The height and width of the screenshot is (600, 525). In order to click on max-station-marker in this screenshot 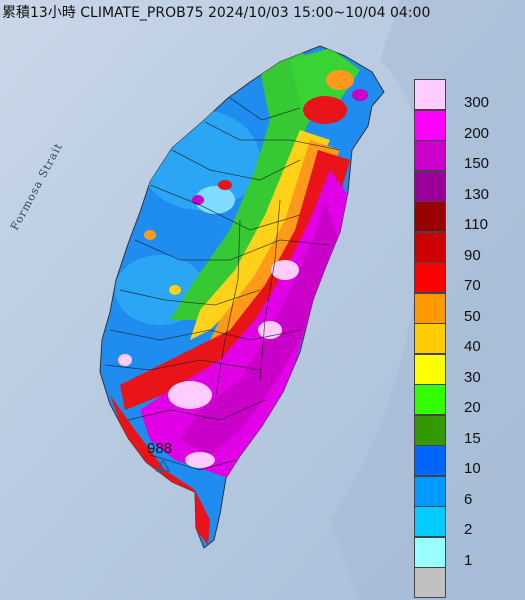, I will do `click(163, 465)`.